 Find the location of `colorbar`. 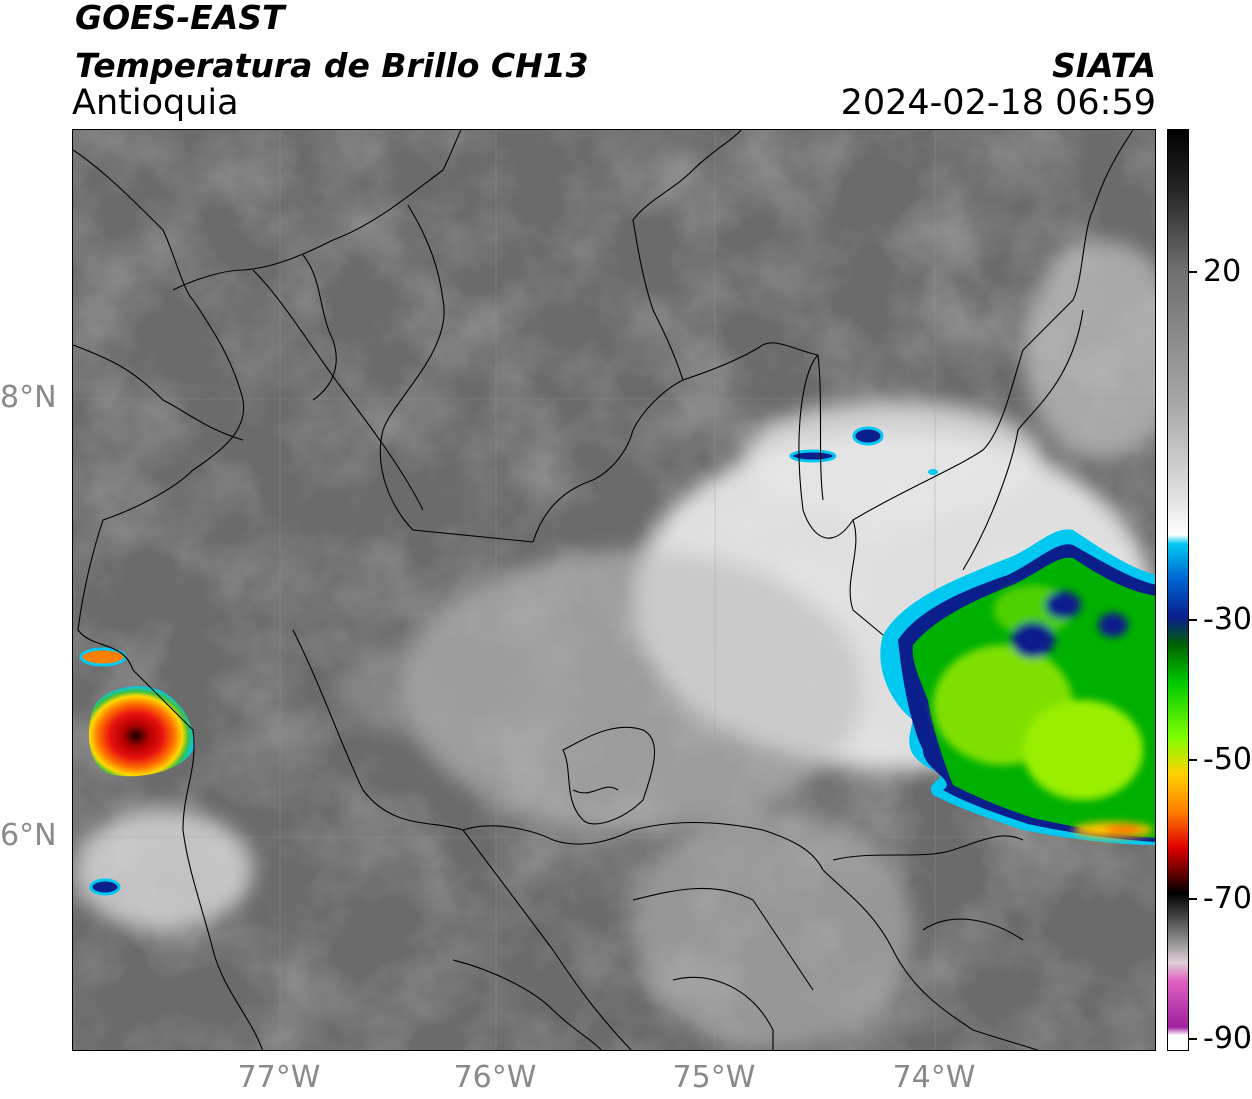

colorbar is located at coordinates (1178, 590).